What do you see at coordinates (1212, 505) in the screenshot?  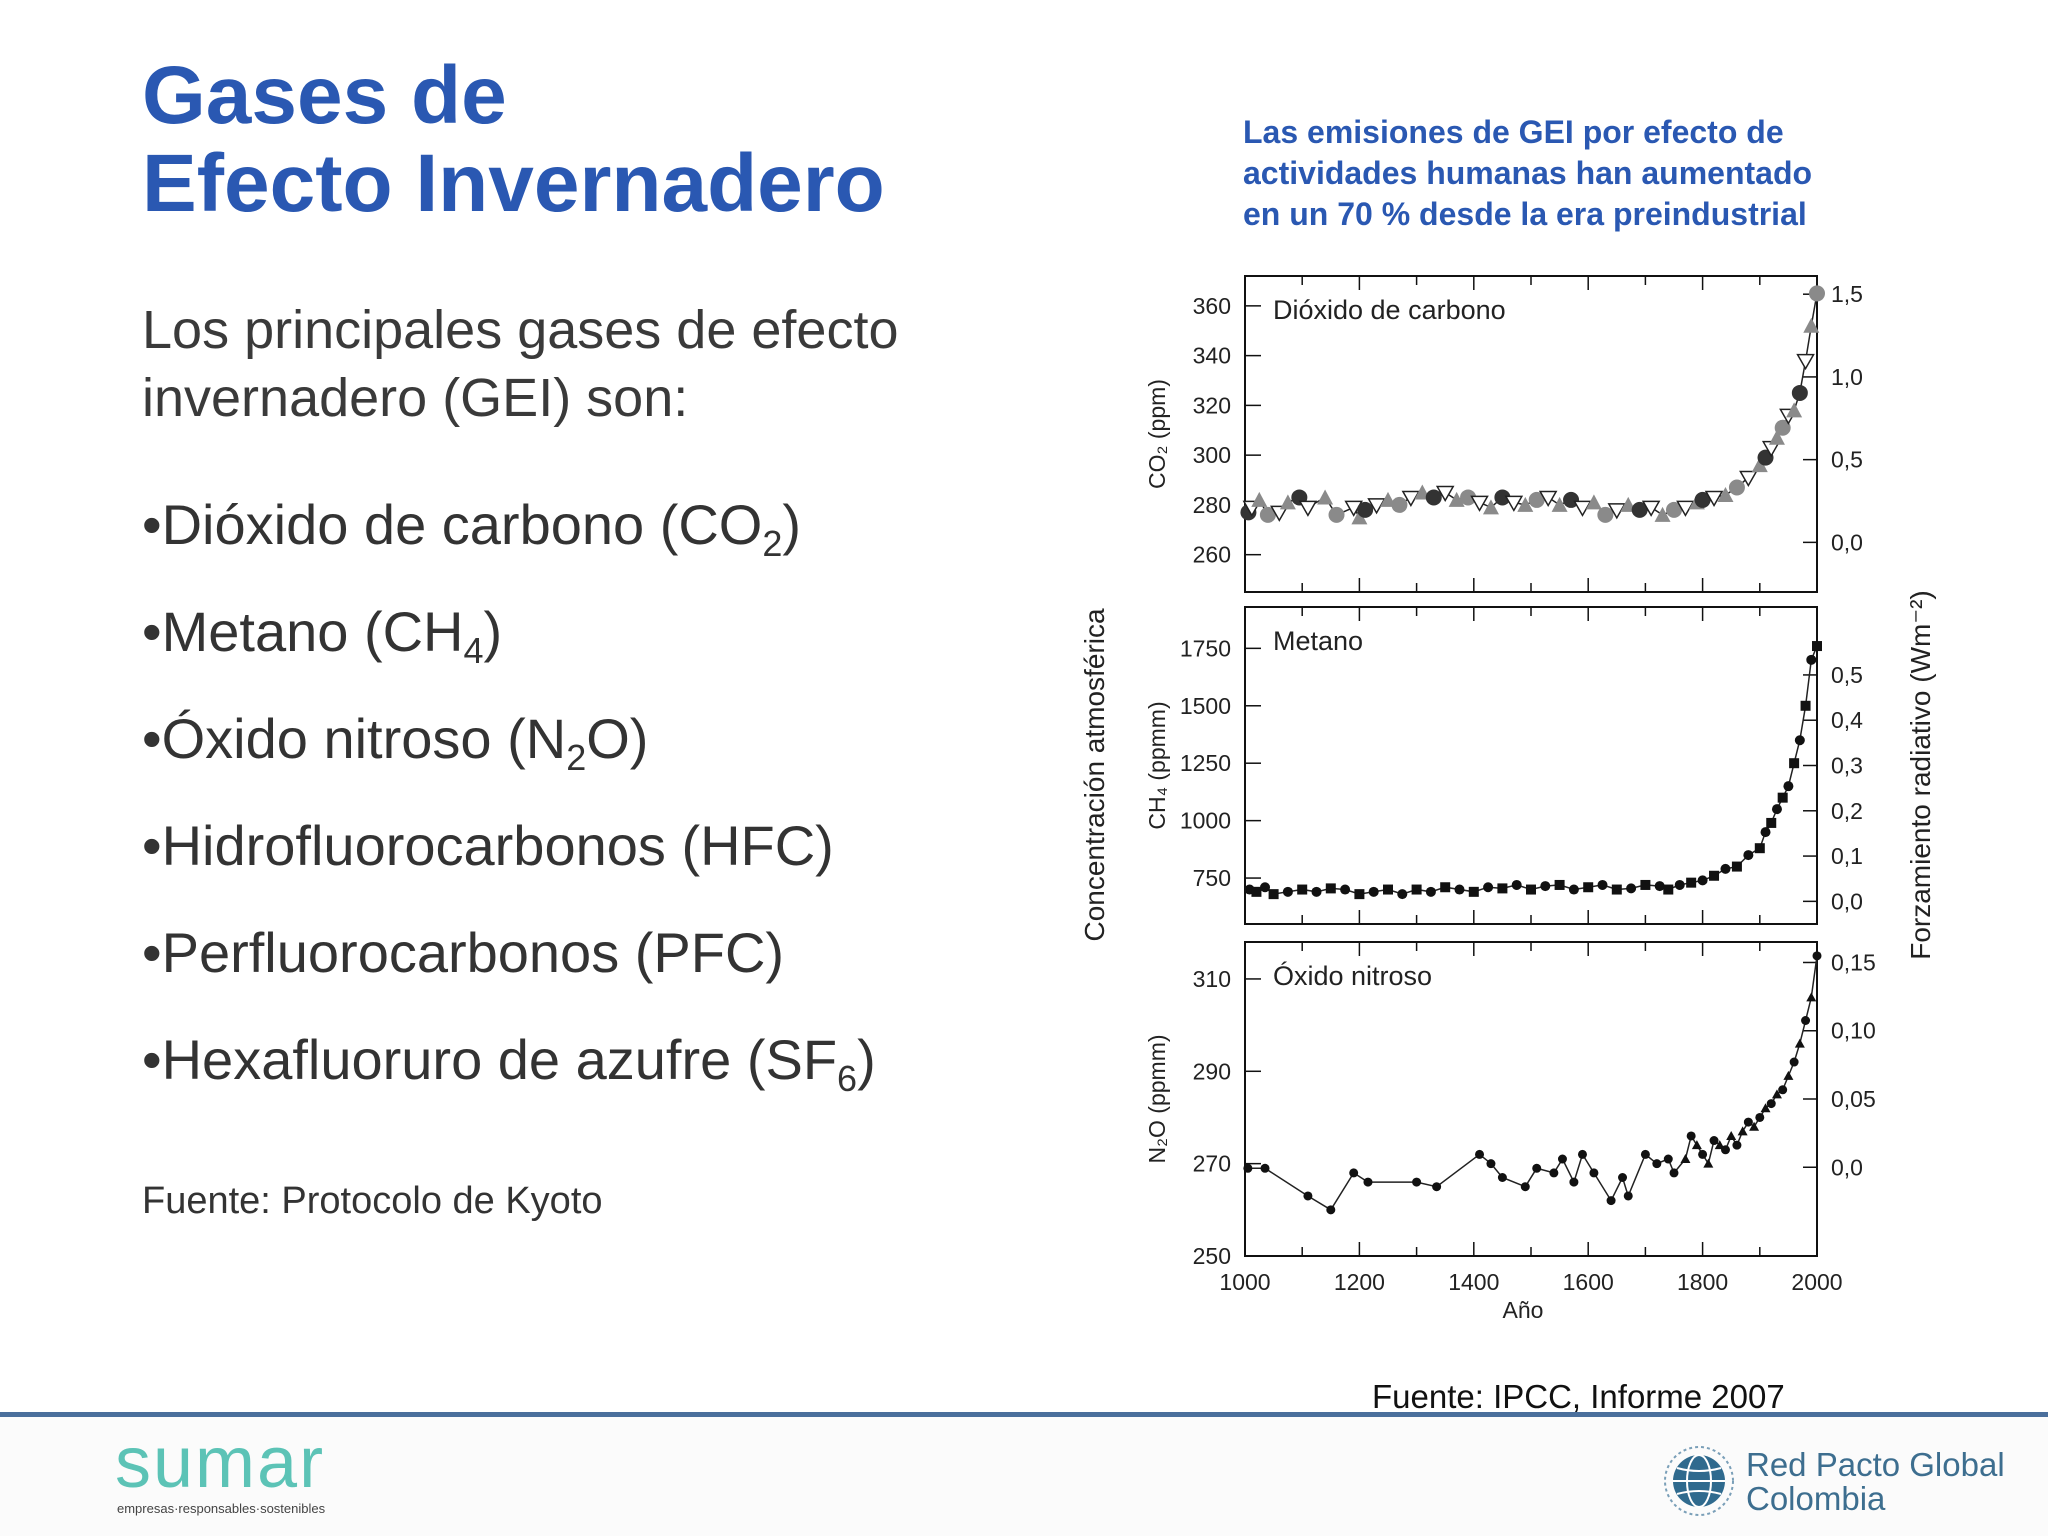 I see `y-tick-label: 280` at bounding box center [1212, 505].